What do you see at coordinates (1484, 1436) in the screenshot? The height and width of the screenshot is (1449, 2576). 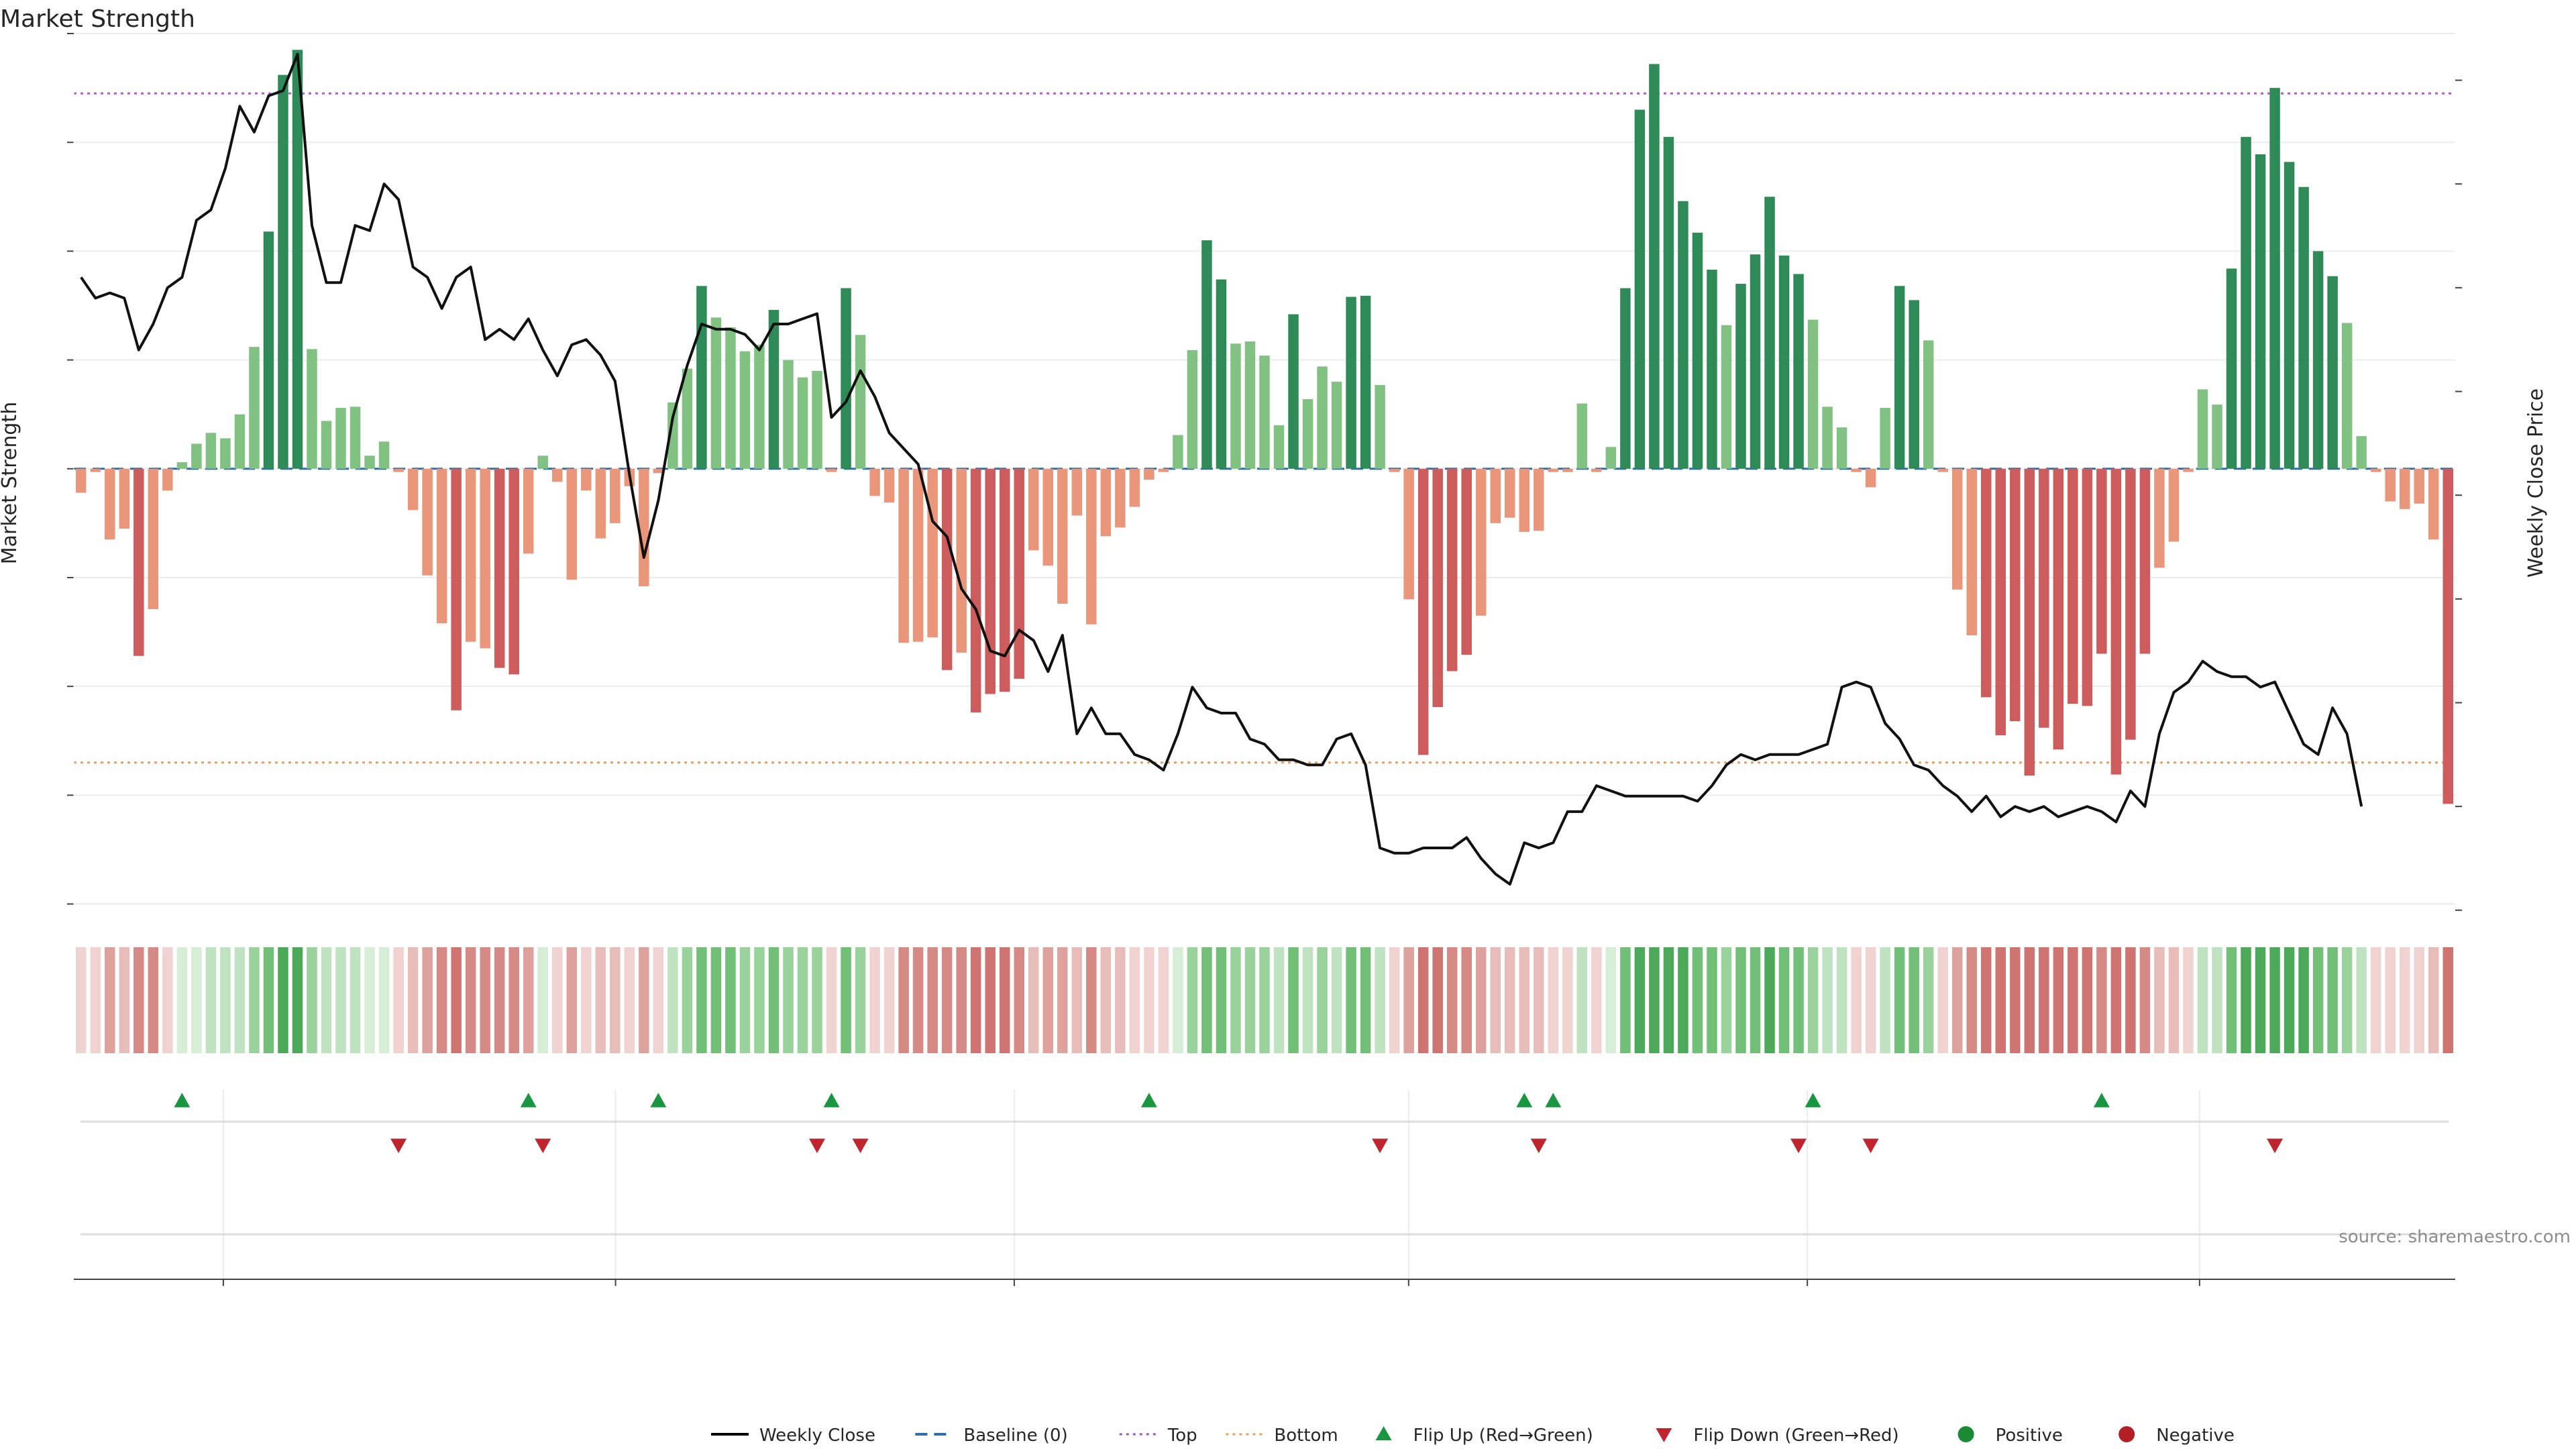 I see `legend-item: Flip Up (Red→Green)` at bounding box center [1484, 1436].